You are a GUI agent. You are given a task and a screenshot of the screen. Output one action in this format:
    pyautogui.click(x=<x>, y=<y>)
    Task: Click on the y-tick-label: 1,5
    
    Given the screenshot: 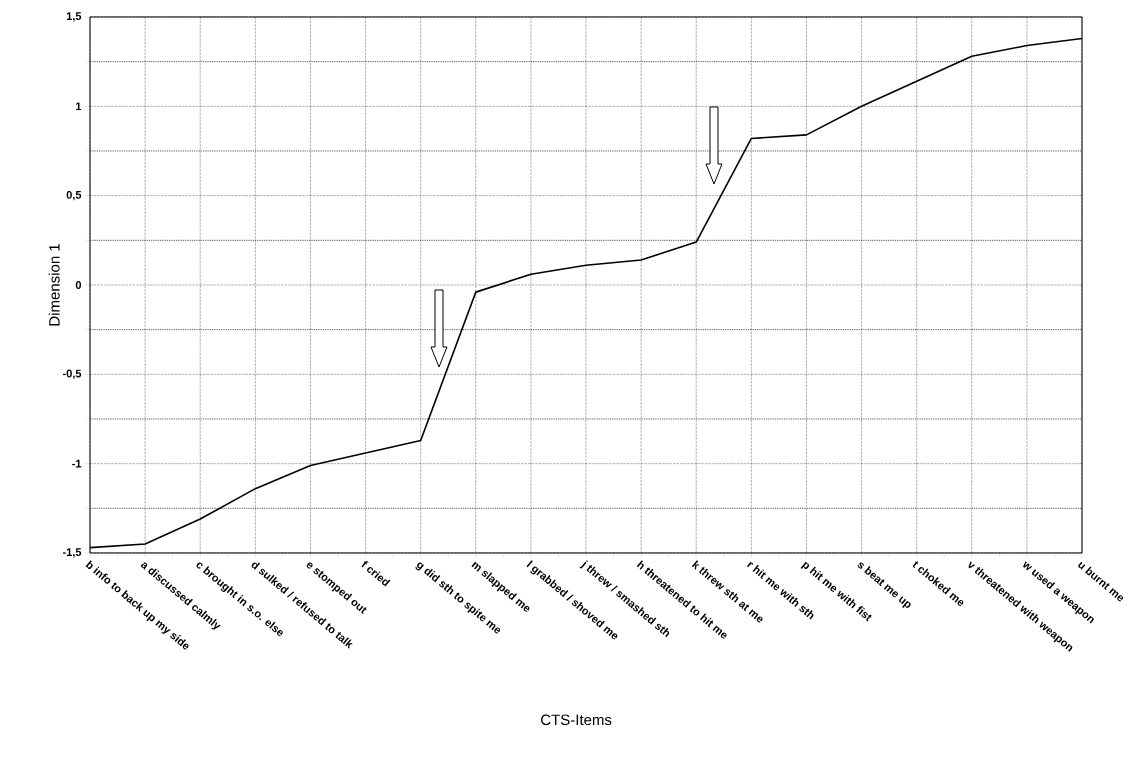 What is the action you would take?
    pyautogui.click(x=74, y=17)
    